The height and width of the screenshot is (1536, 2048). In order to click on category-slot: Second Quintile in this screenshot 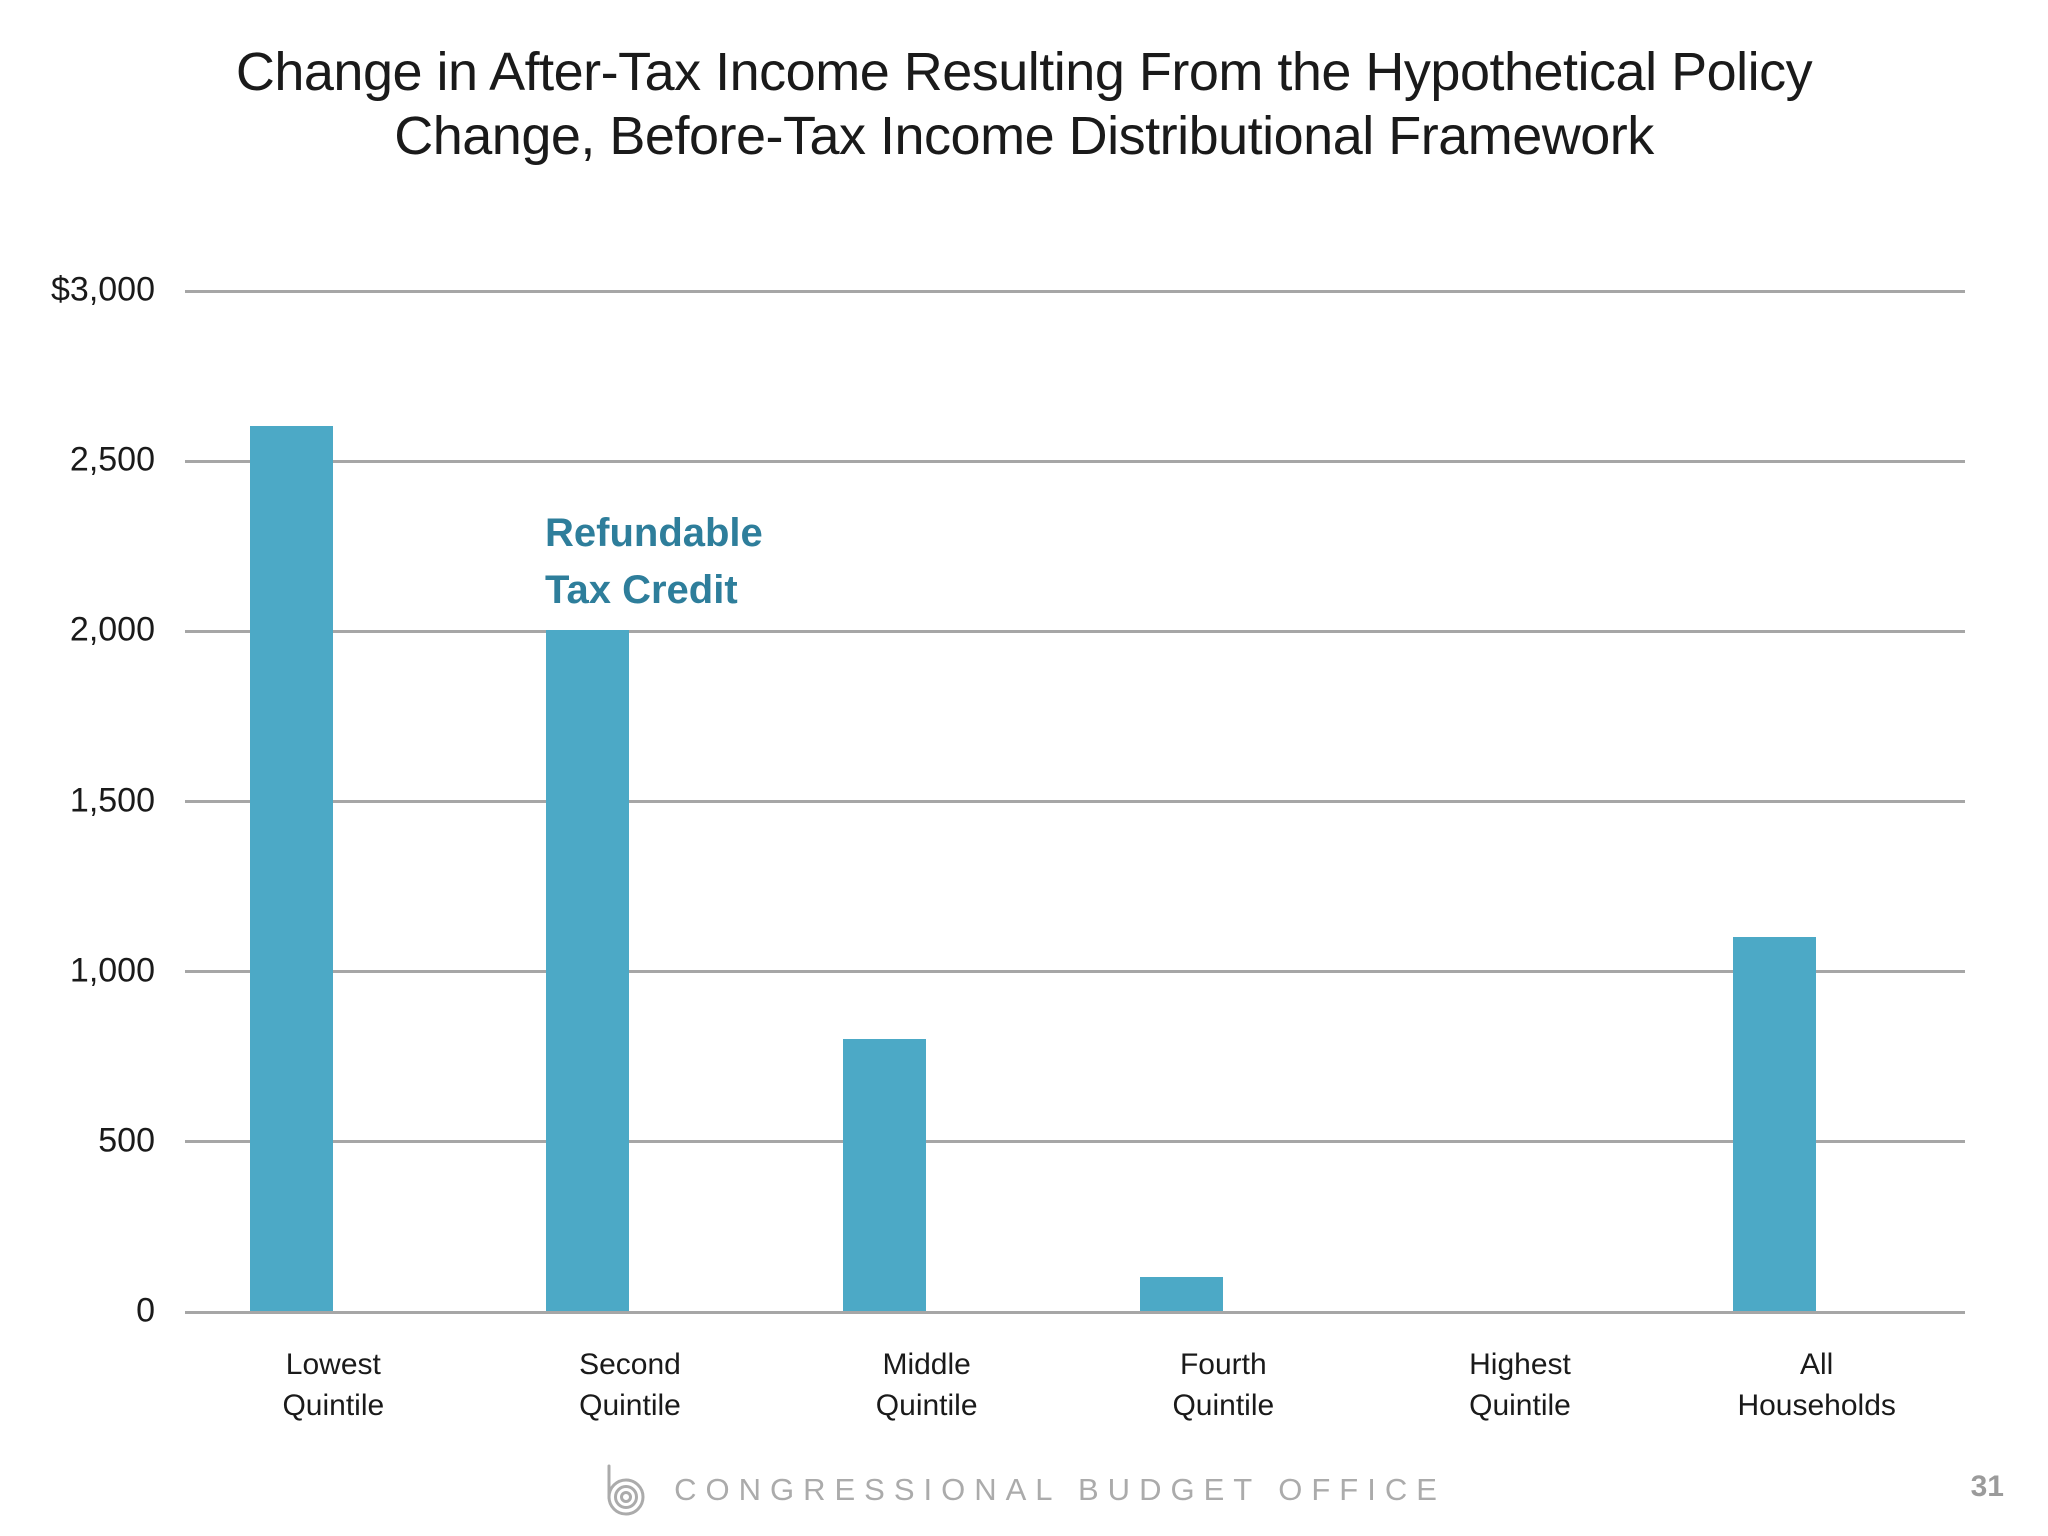, I will do `click(630, 856)`.